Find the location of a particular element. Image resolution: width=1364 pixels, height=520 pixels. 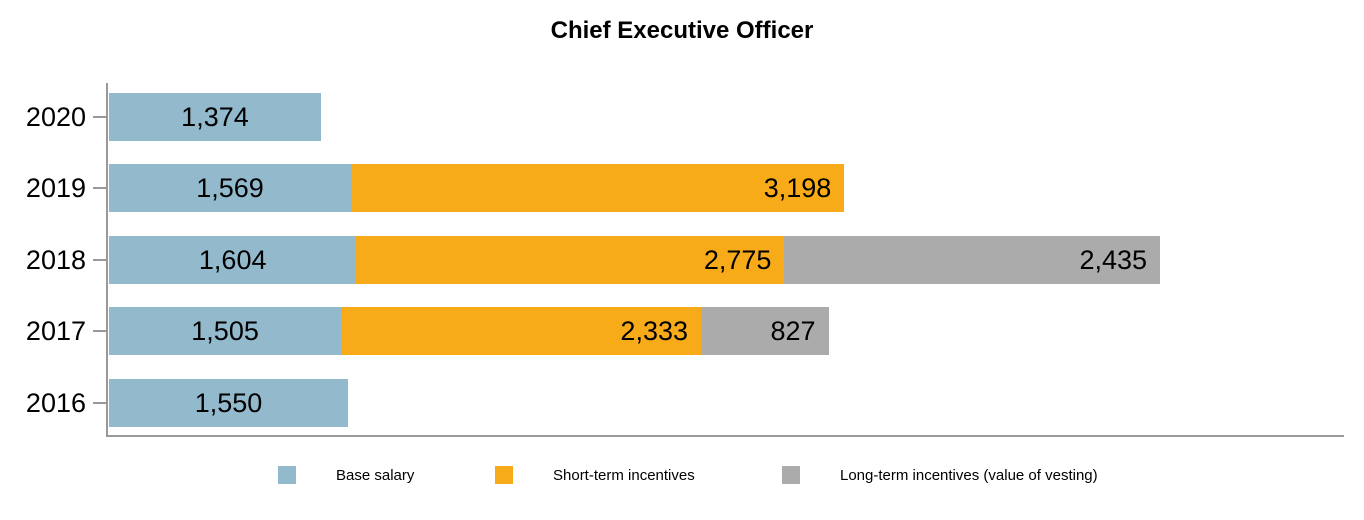

bar-segment-base-salary-2017: 1,505 is located at coordinates (225, 331).